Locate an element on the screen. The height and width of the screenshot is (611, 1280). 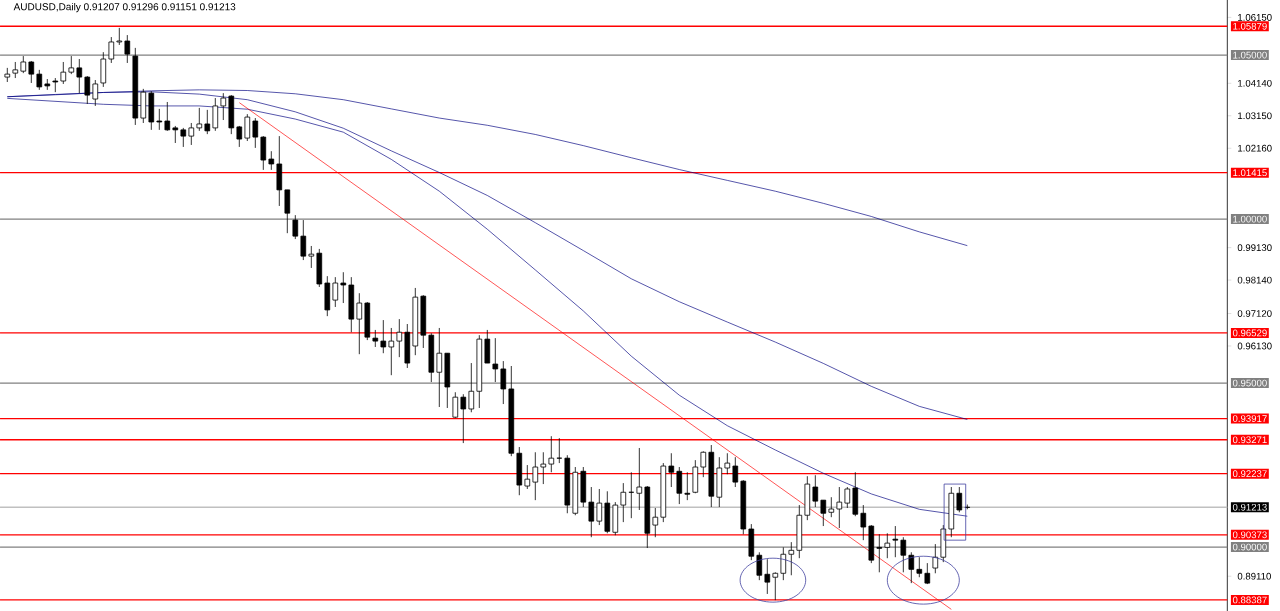
ref-line-label: 0.91213 is located at coordinates (1249, 507).